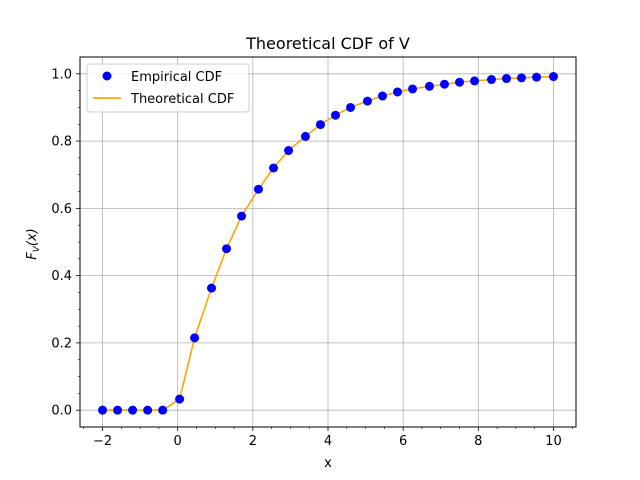 The width and height of the screenshot is (640, 480). What do you see at coordinates (327, 43) in the screenshot?
I see `chart-title: Theoretical CDF of V` at bounding box center [327, 43].